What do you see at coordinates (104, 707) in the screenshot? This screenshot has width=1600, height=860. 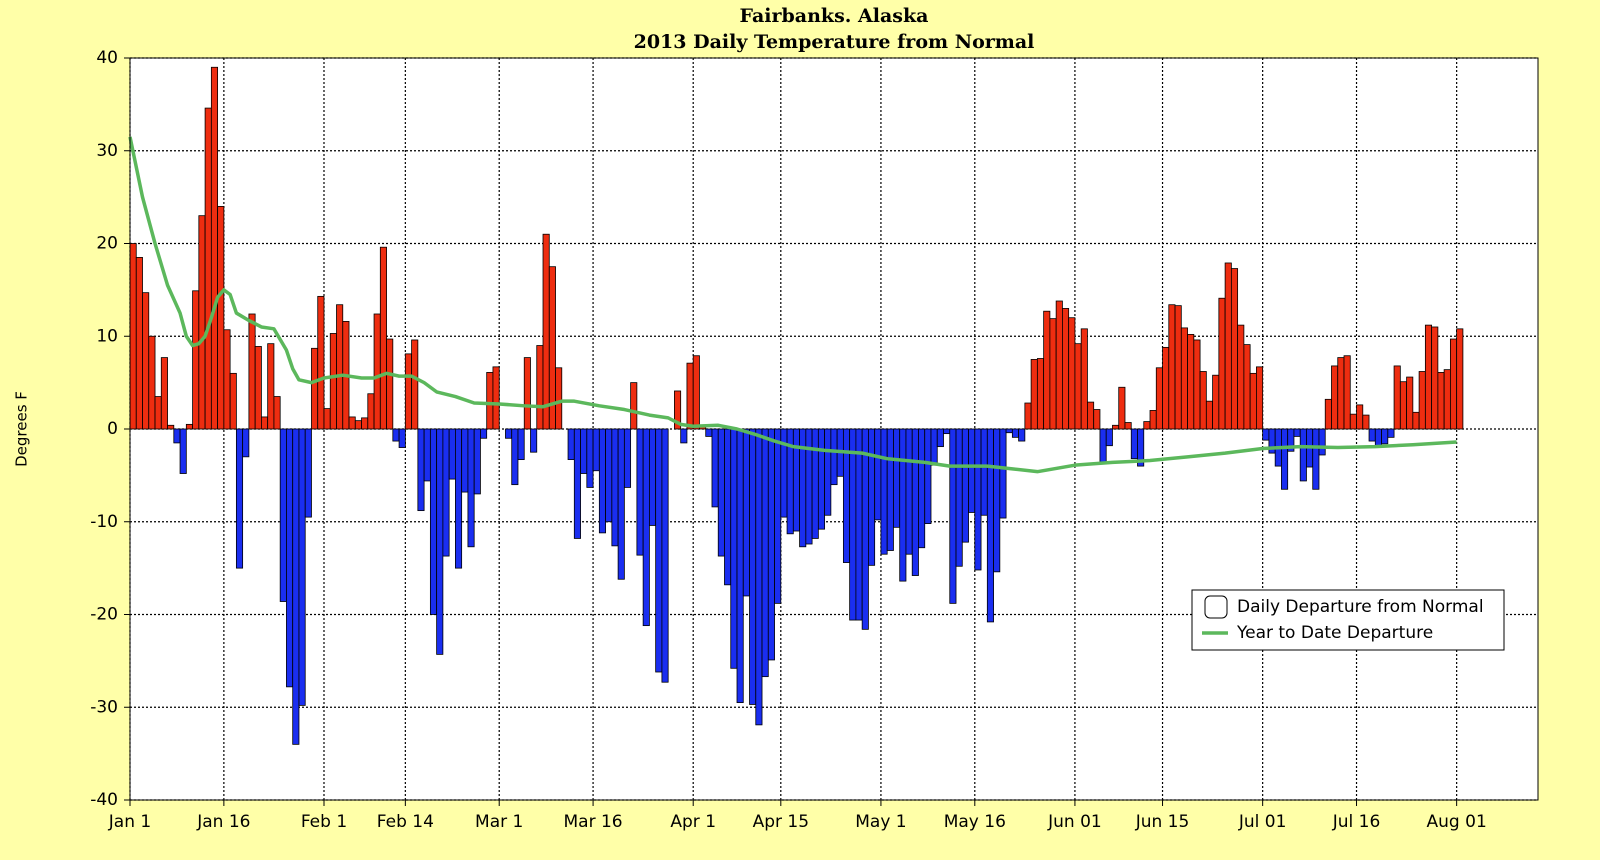 I see `y-tick-label: -30` at bounding box center [104, 707].